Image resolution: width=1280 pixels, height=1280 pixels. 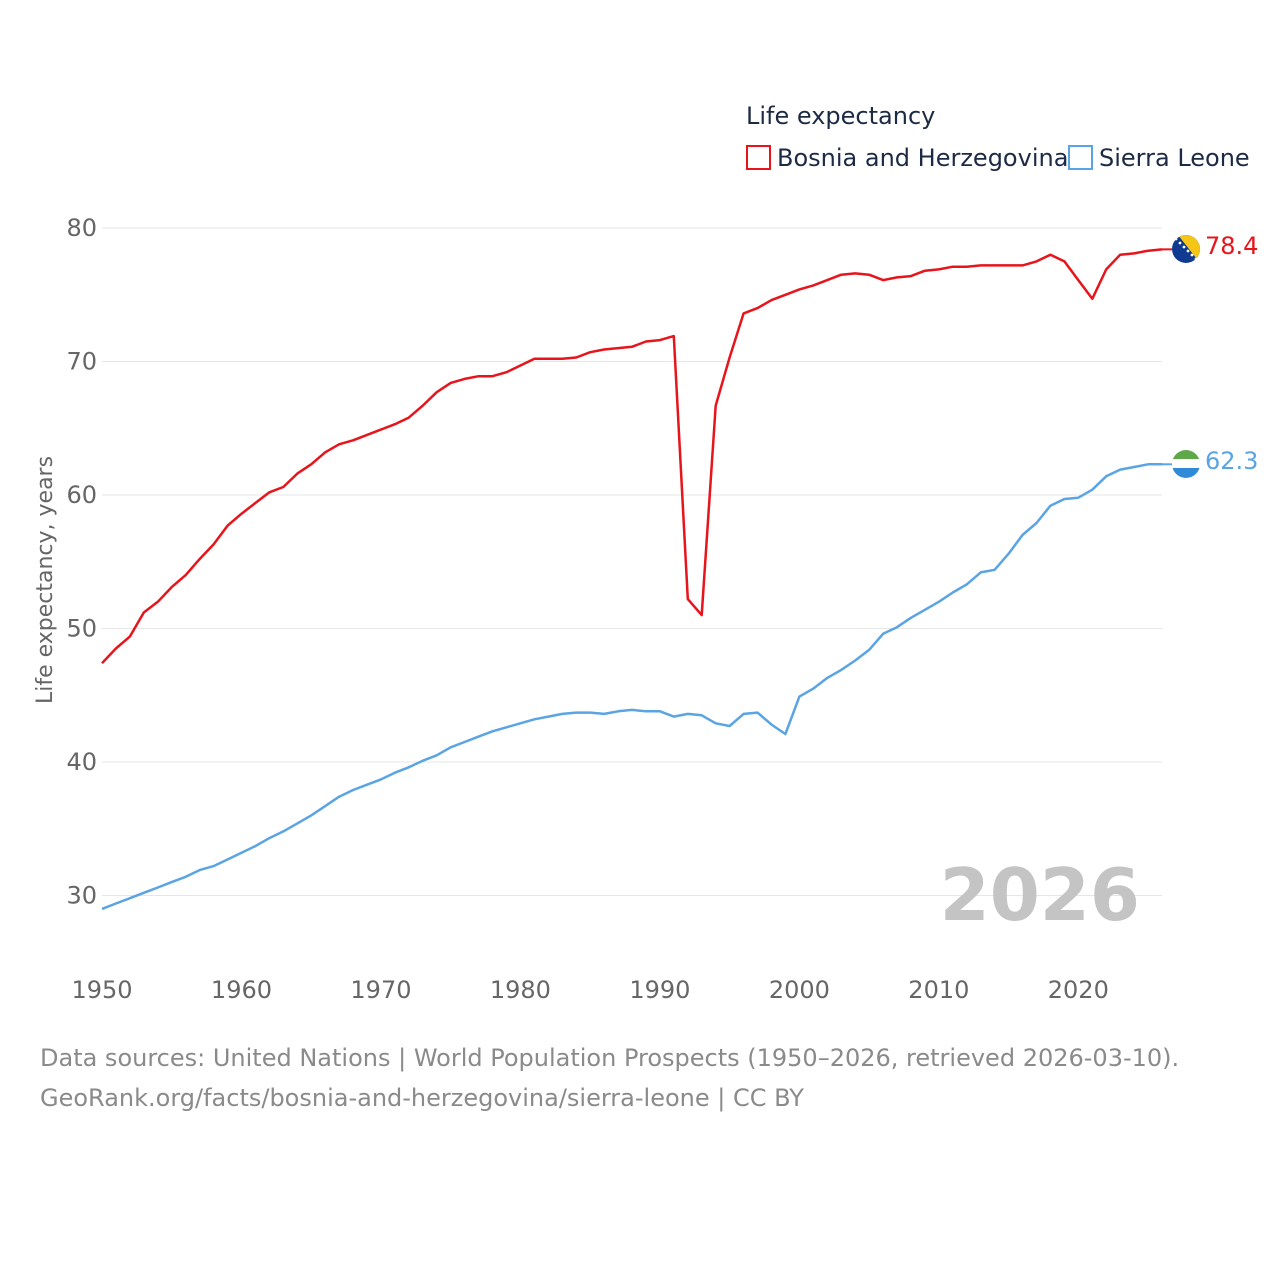 I want to click on y-axis-ticks: 30 40 50 60 70 80, so click(x=81, y=562).